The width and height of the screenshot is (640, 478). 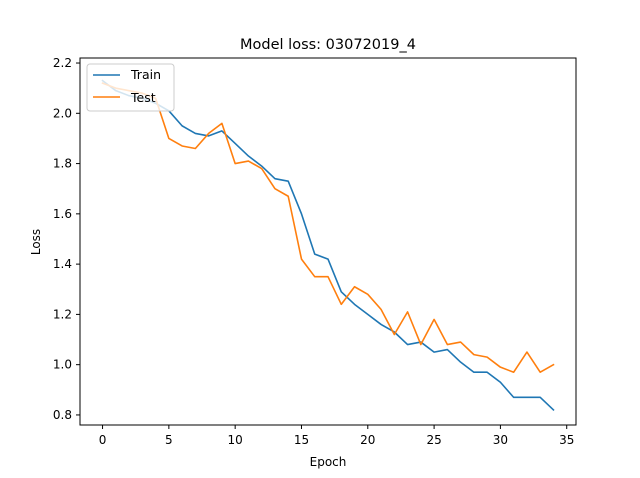 I want to click on x-tick-label: 15, so click(x=301, y=440).